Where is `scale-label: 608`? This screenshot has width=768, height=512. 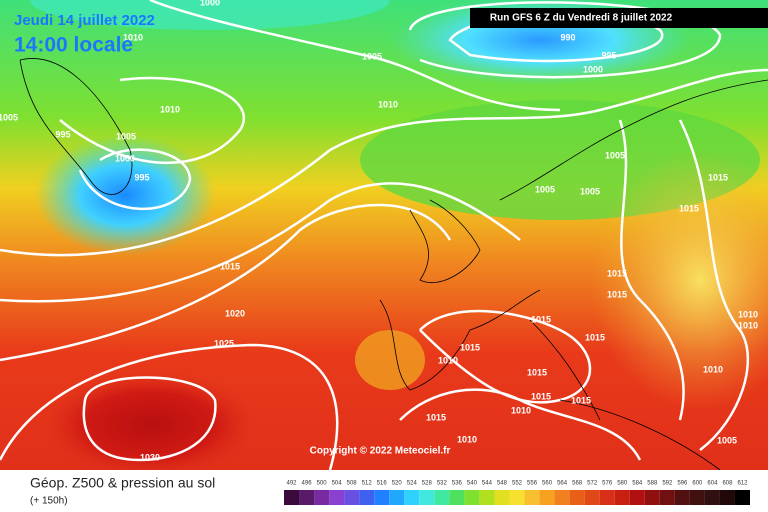 scale-label: 608 is located at coordinates (727, 484).